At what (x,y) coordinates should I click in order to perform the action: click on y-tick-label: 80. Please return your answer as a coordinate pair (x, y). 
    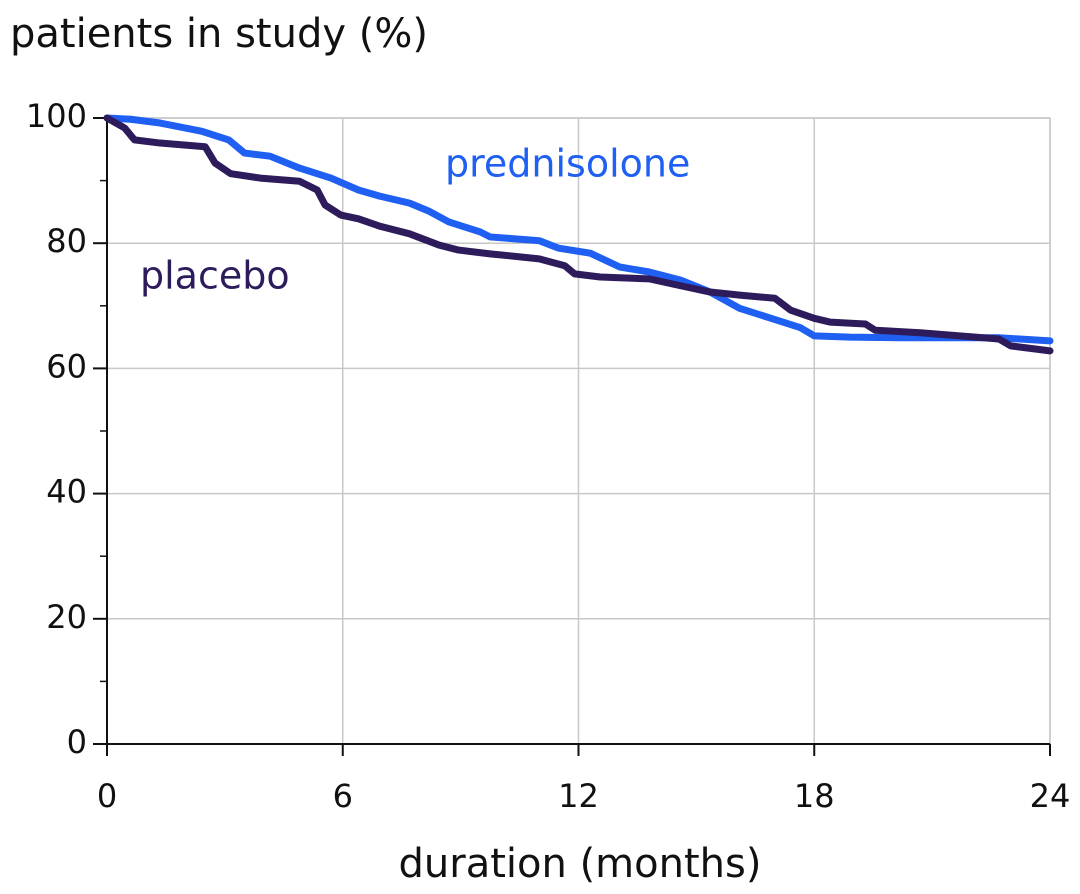
    Looking at the image, I should click on (66, 241).